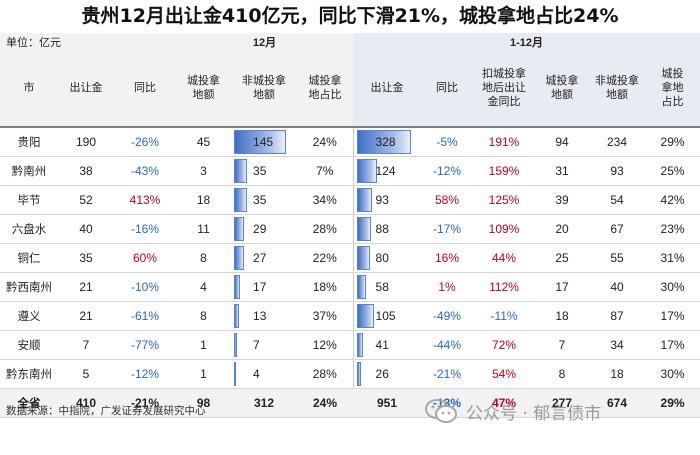 Image resolution: width=700 pixels, height=455 pixels. Describe the element at coordinates (145, 287) in the screenshot. I see `cell-yoy: -10%` at that location.